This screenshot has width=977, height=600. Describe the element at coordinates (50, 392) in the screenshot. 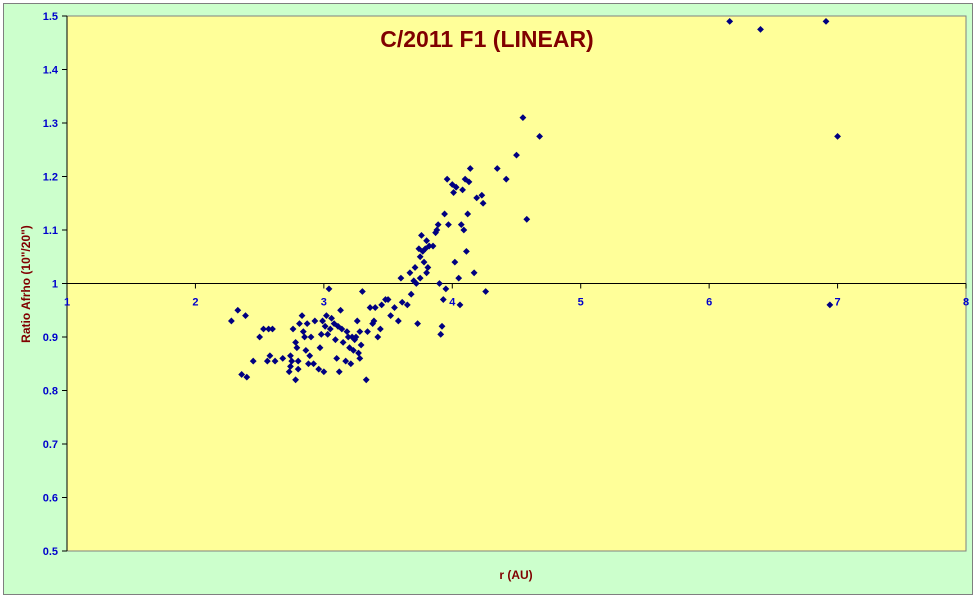

I see `y-tick-label: 0.8` at that location.